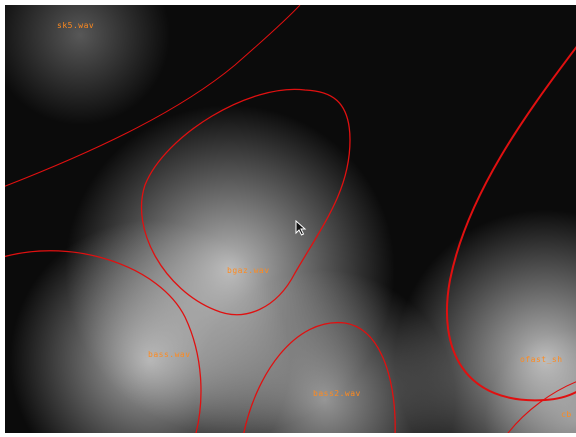 This screenshot has width=576, height=437. What do you see at coordinates (541, 359) in the screenshot?
I see `clip-label-ofast: ofast_sh` at bounding box center [541, 359].